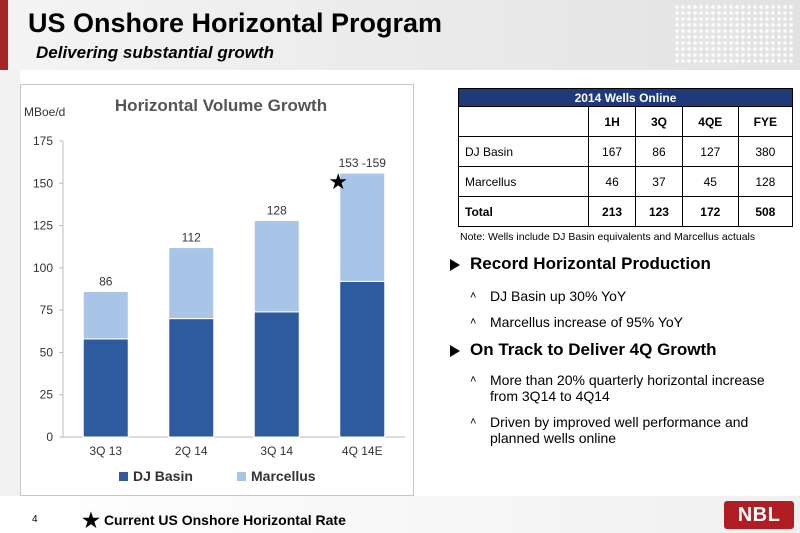 This screenshot has height=533, width=800. What do you see at coordinates (10, 283) in the screenshot?
I see `left-background` at bounding box center [10, 283].